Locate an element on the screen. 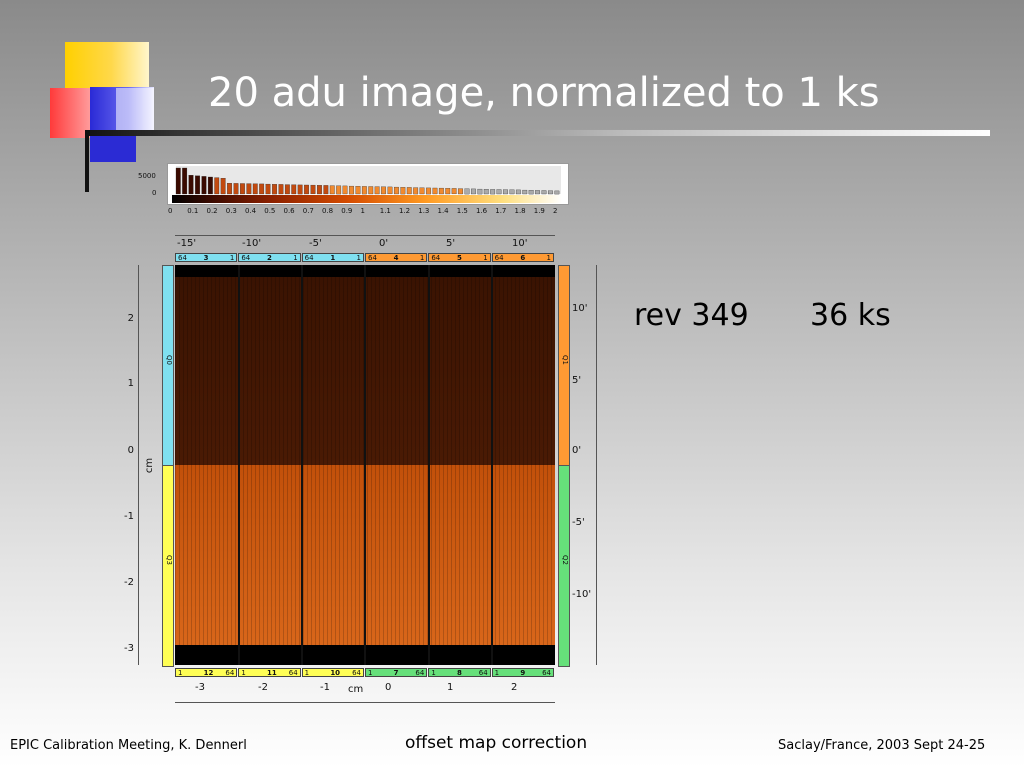 This screenshot has height=768, width=1024. footer-left: EPIC Calibration Meeting, K. Dennerl is located at coordinates (128, 745).